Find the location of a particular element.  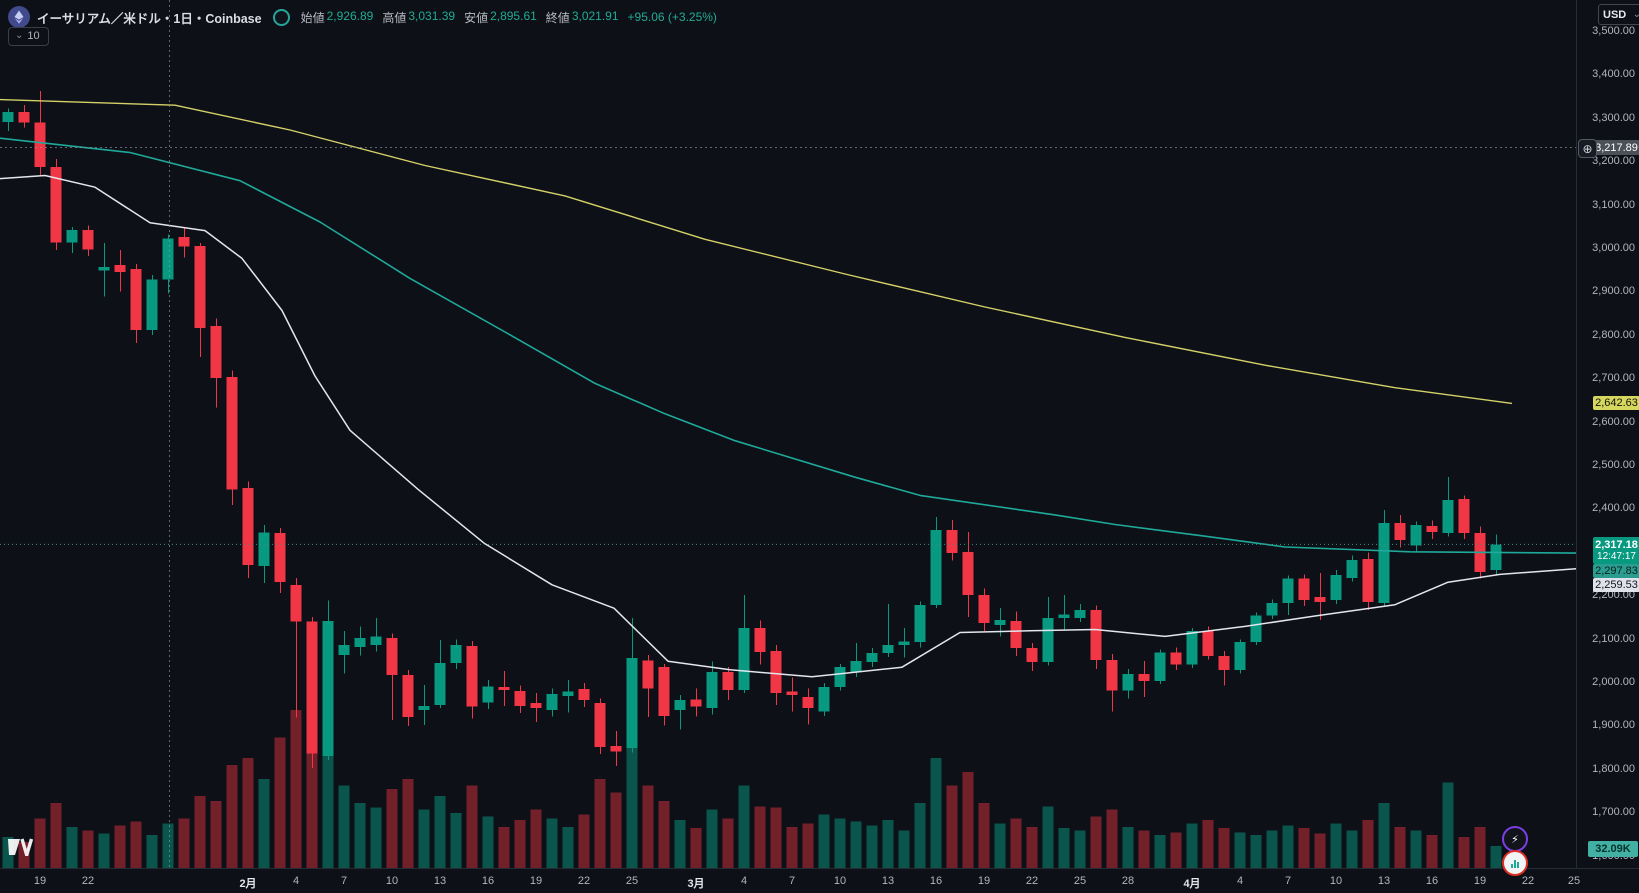

stats-sticker-icon is located at coordinates (1515, 863).